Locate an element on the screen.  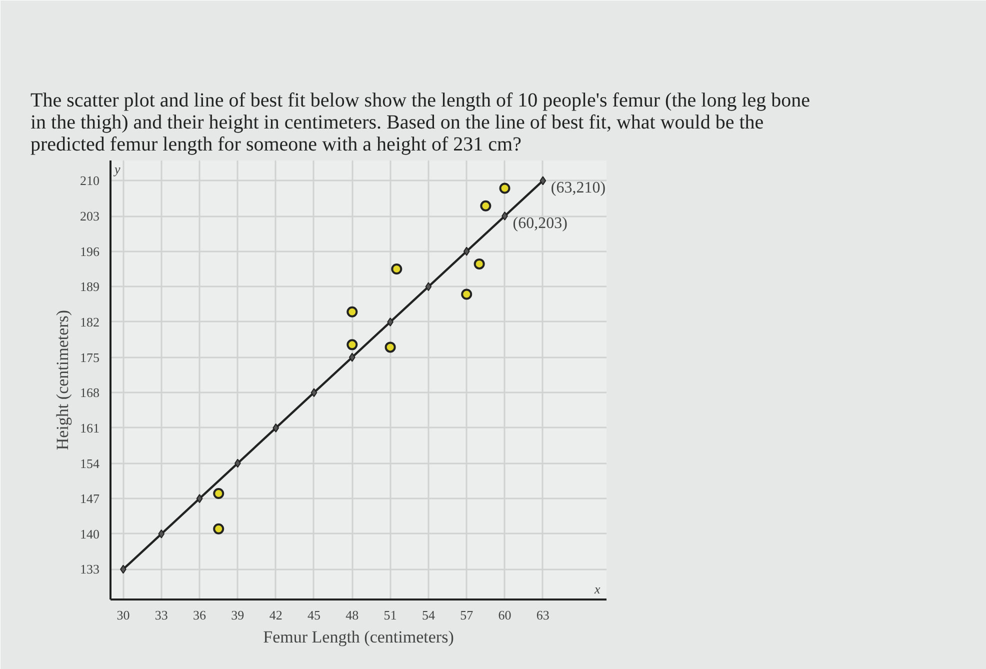
chart-title: The scatter plot and line of best fit below show the length of 10 people's femur (the long leg bone in the thigh) and their height in centimeters. Based on the line of best fit, what would be the predicted femur length for someone with a height of 231 cm? is located at coordinates (420, 123).